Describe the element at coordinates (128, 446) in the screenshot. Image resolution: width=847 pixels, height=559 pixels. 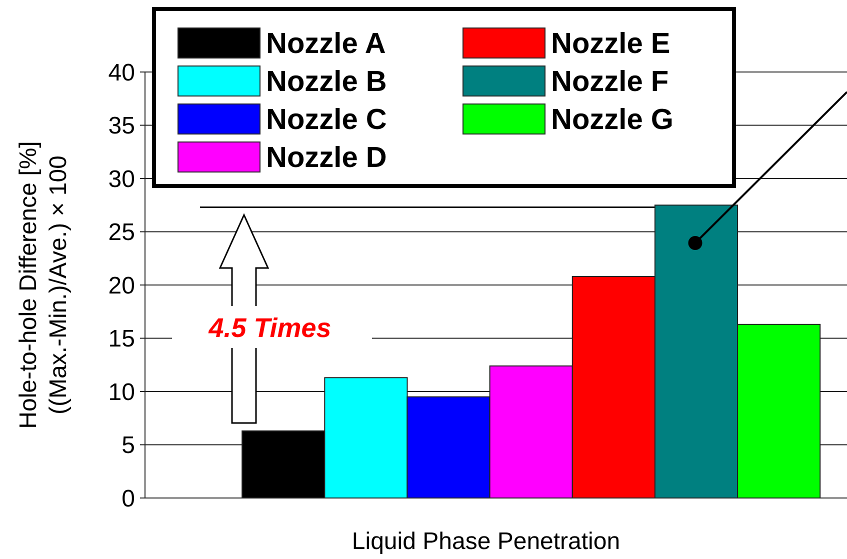
I see `y-tick-label: 5` at that location.